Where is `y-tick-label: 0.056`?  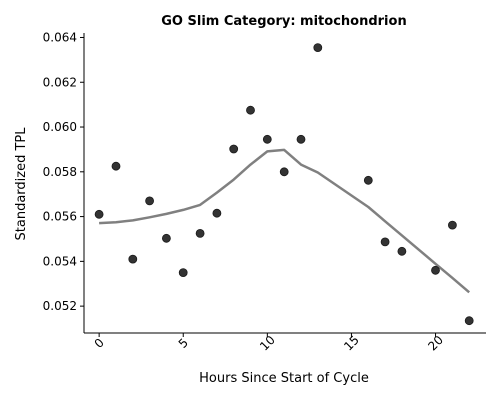 y-tick-label: 0.056 is located at coordinates (60, 217).